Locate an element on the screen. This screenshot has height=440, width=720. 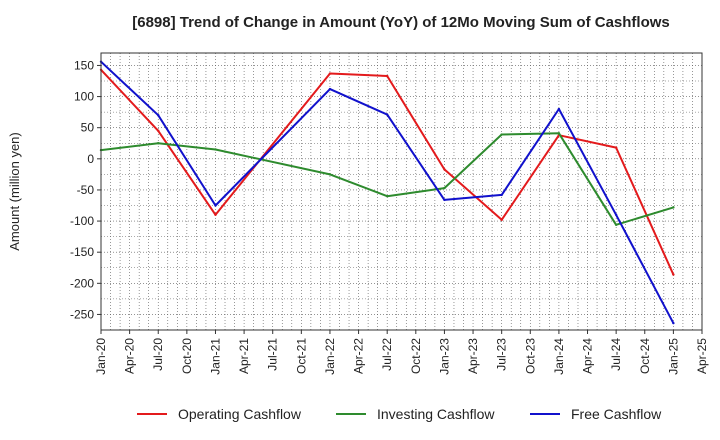
x-tick-label: Oct-20 is located at coordinates (187, 356).